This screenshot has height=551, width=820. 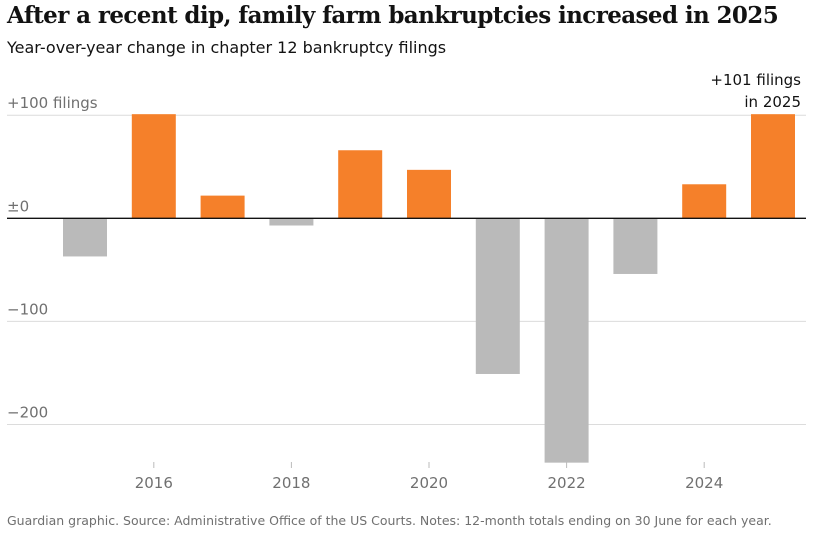 I want to click on bar-2015, so click(x=85, y=237).